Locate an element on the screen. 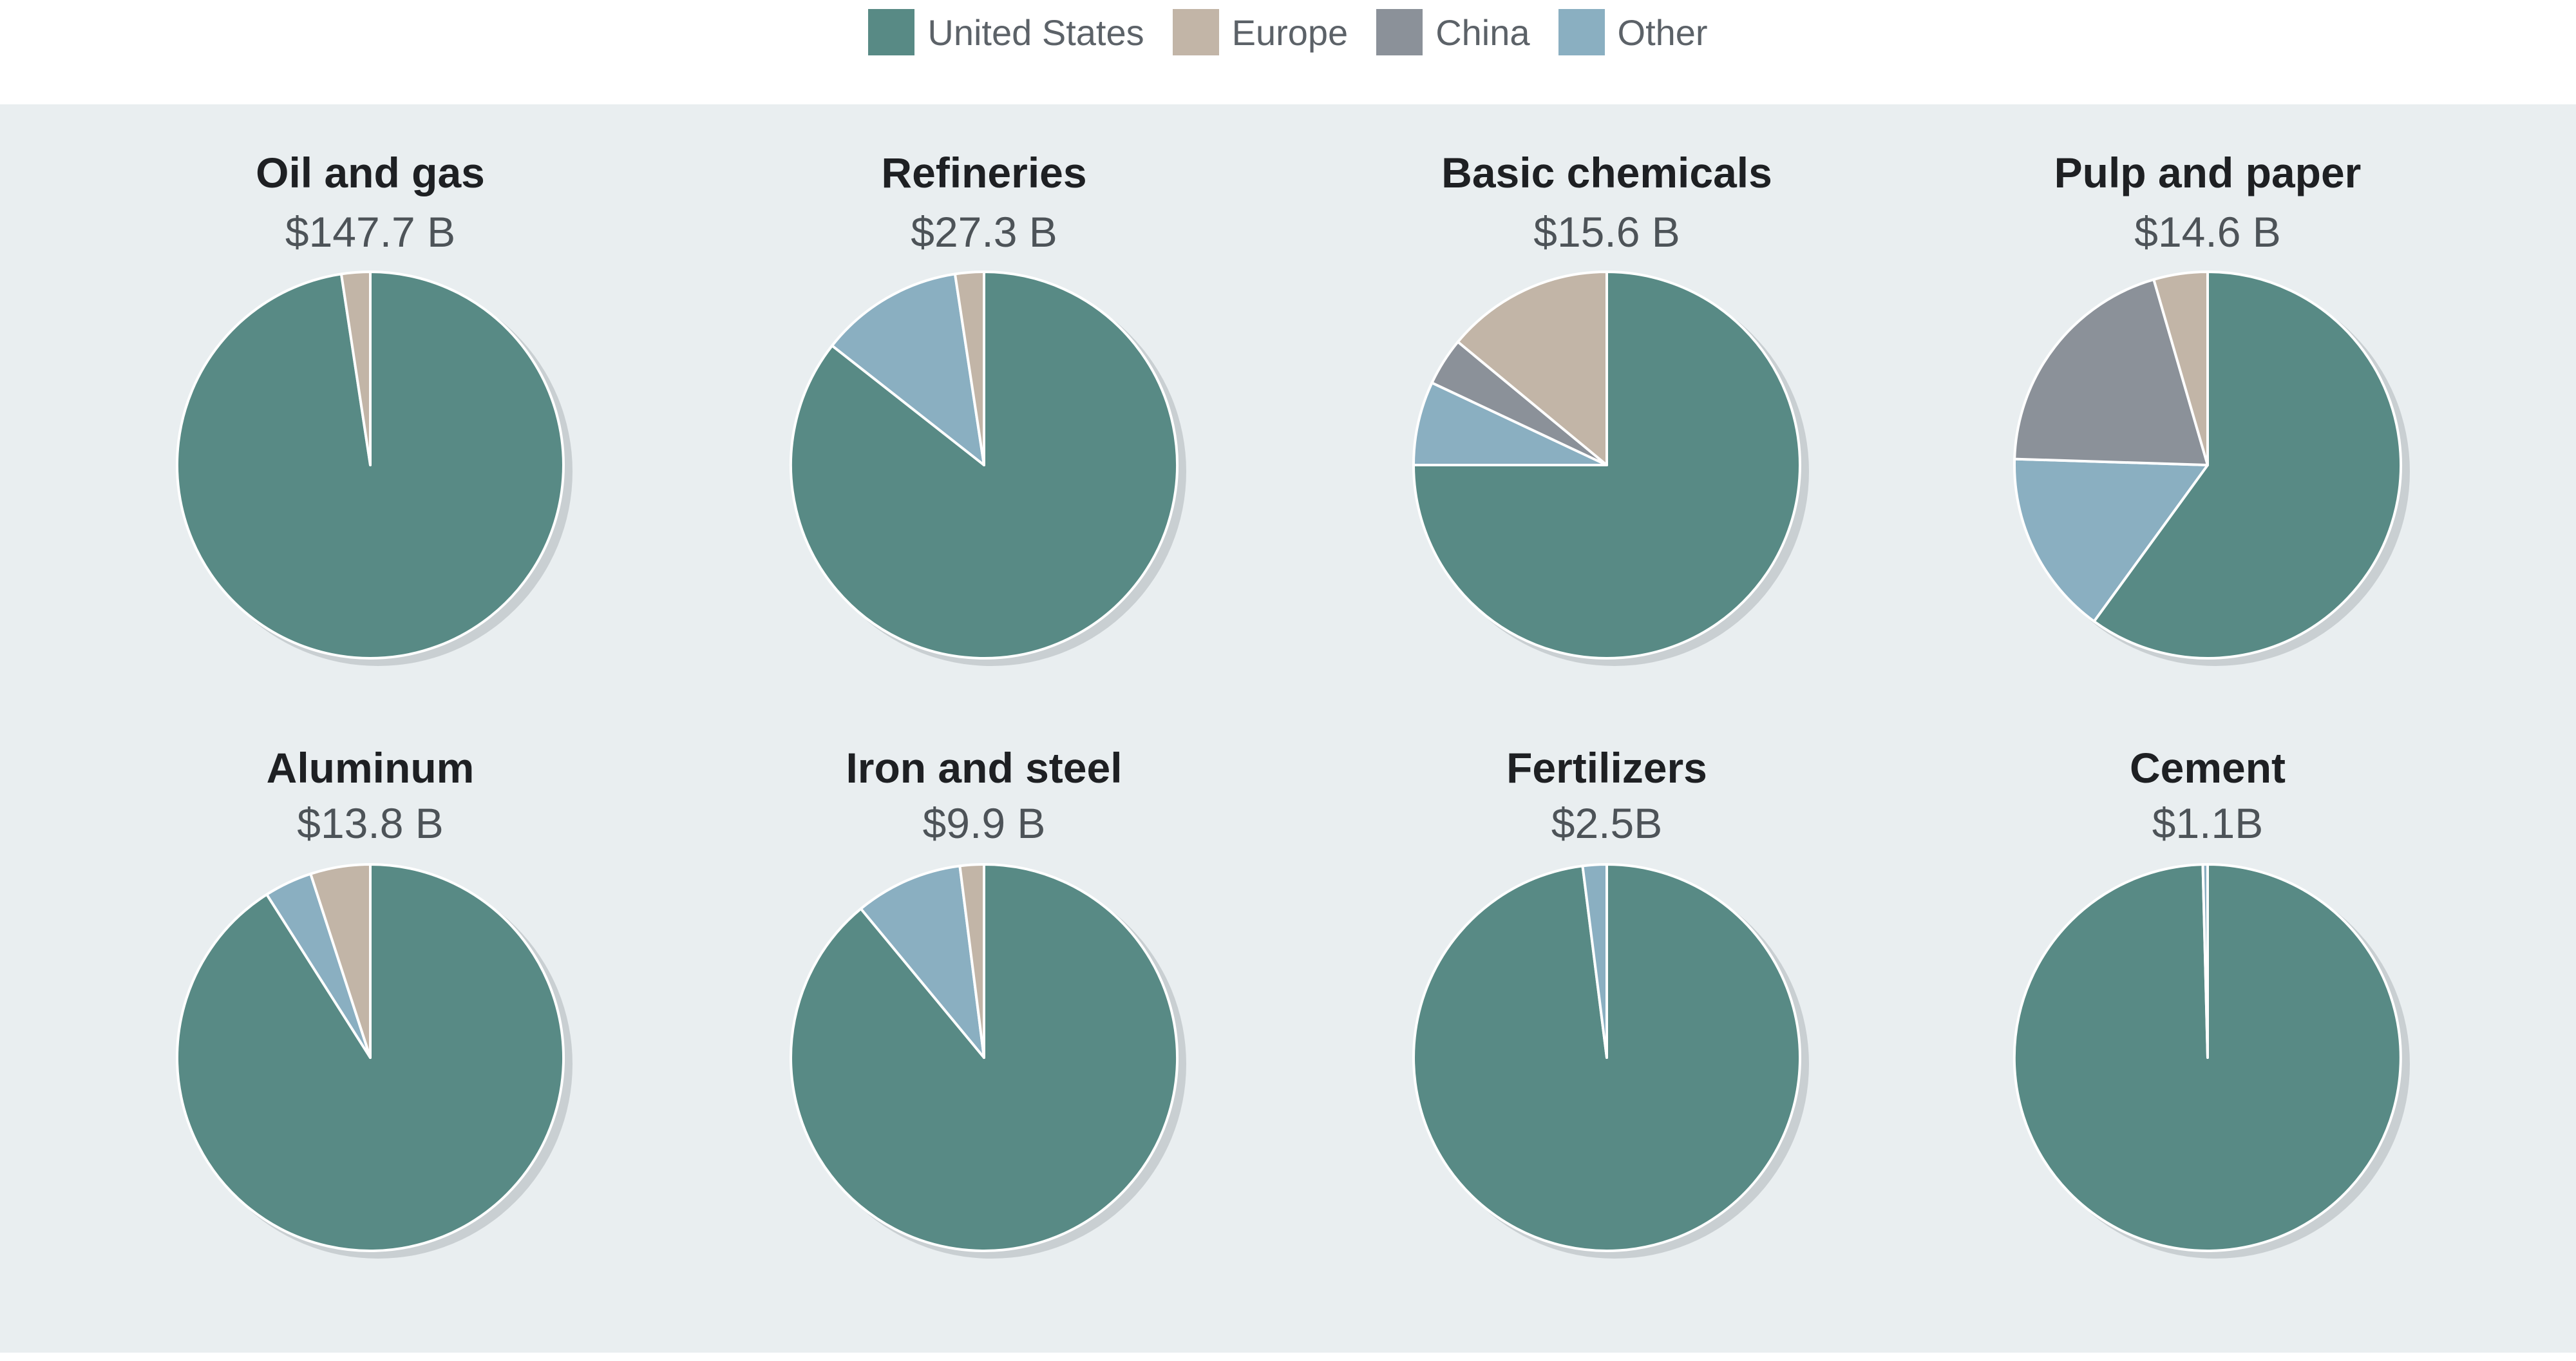 The width and height of the screenshot is (2576, 1361). pie-total-value: $1.1B is located at coordinates (2208, 823).